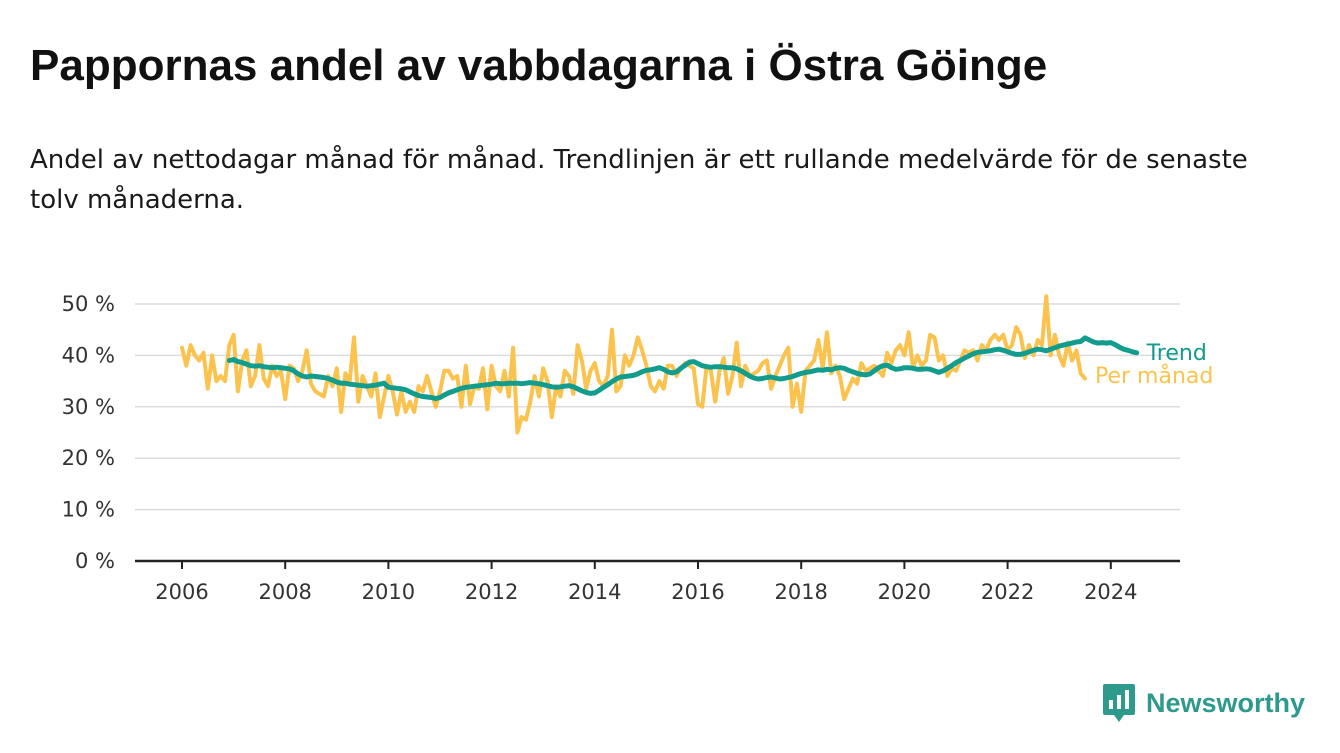 The height and width of the screenshot is (753, 1340). What do you see at coordinates (904, 592) in the screenshot?
I see `x-tick-label: 2020` at bounding box center [904, 592].